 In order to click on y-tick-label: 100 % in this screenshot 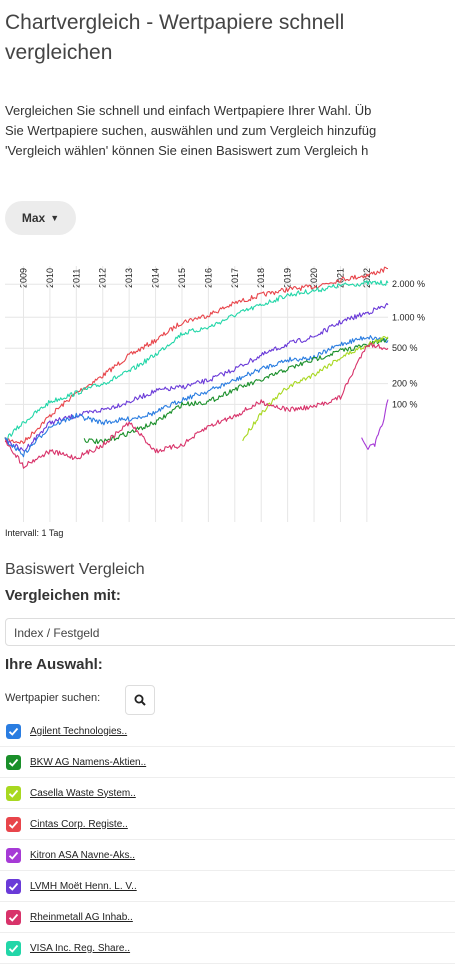, I will do `click(405, 404)`.